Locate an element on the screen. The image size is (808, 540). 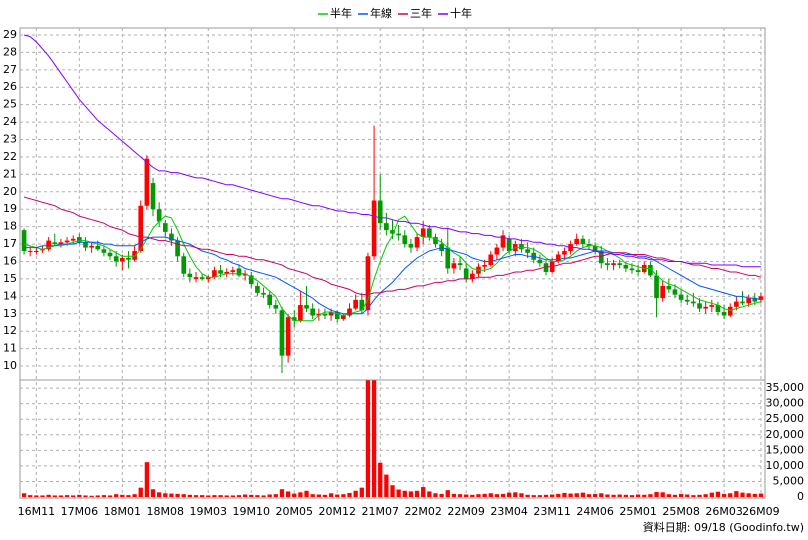
x-tick-label: 23M04 is located at coordinates (509, 511).